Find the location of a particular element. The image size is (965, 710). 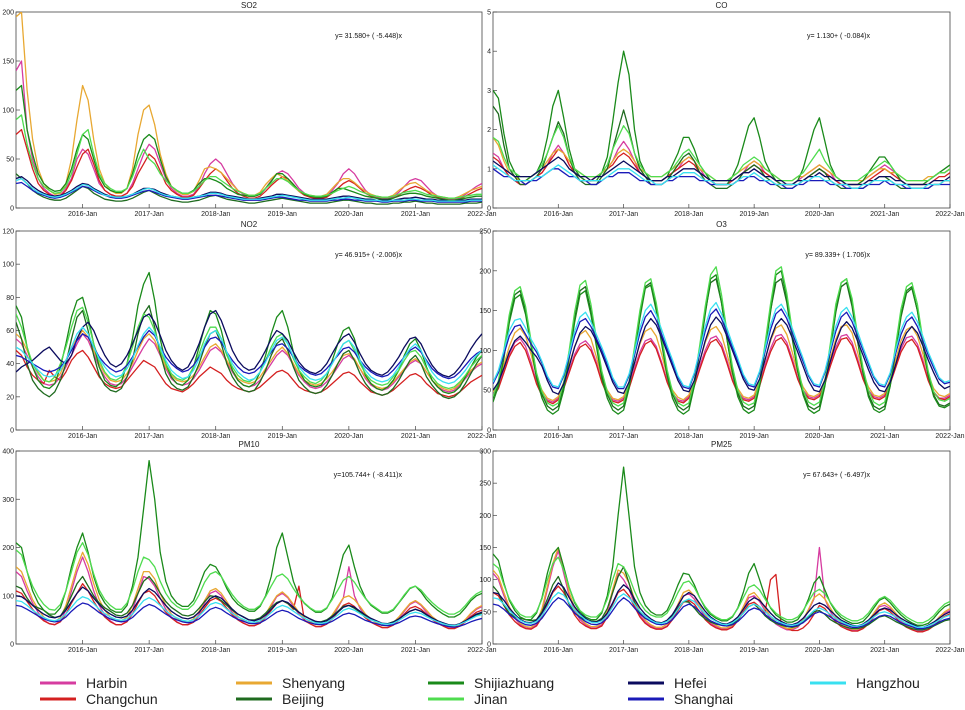

trend-equation: y=105.744+ ( -8.411)x is located at coordinates (368, 475).